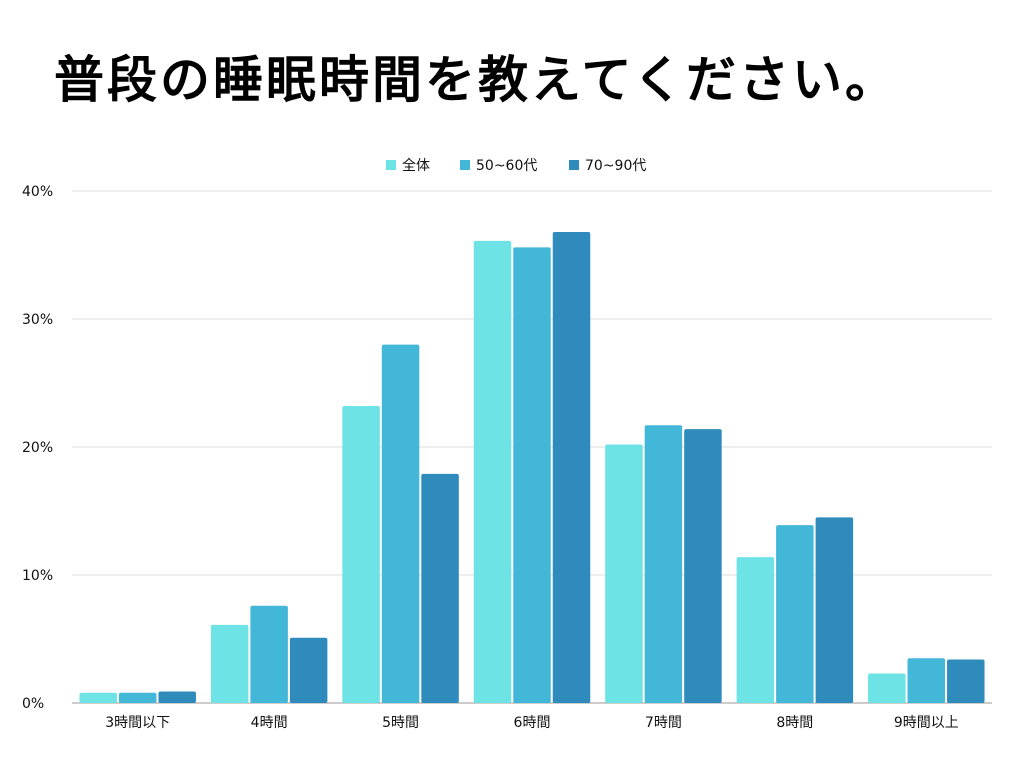 The image size is (1024, 768). I want to click on x-tick-label: 5時間, so click(400, 723).